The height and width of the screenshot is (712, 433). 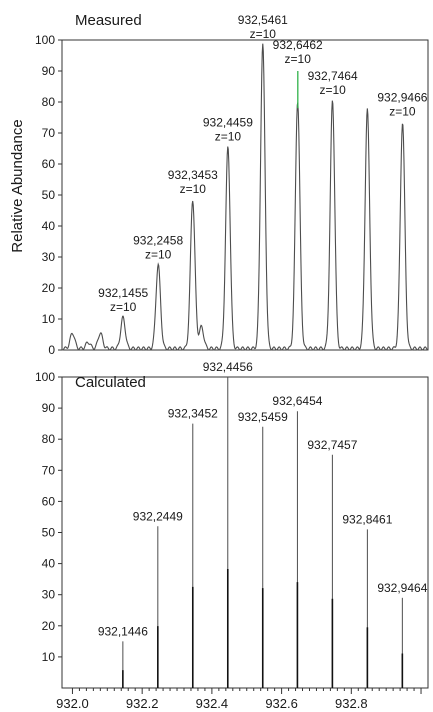 I want to click on peak-mz-label: 932,2458, so click(x=158, y=240).